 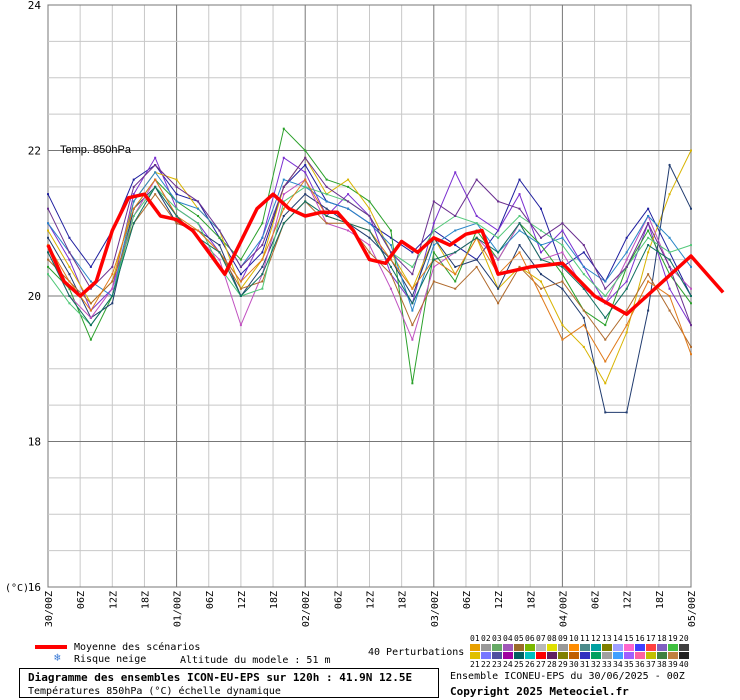 I want to click on copyright: Copyright 2025 Meteociel.fr, so click(x=539, y=691).